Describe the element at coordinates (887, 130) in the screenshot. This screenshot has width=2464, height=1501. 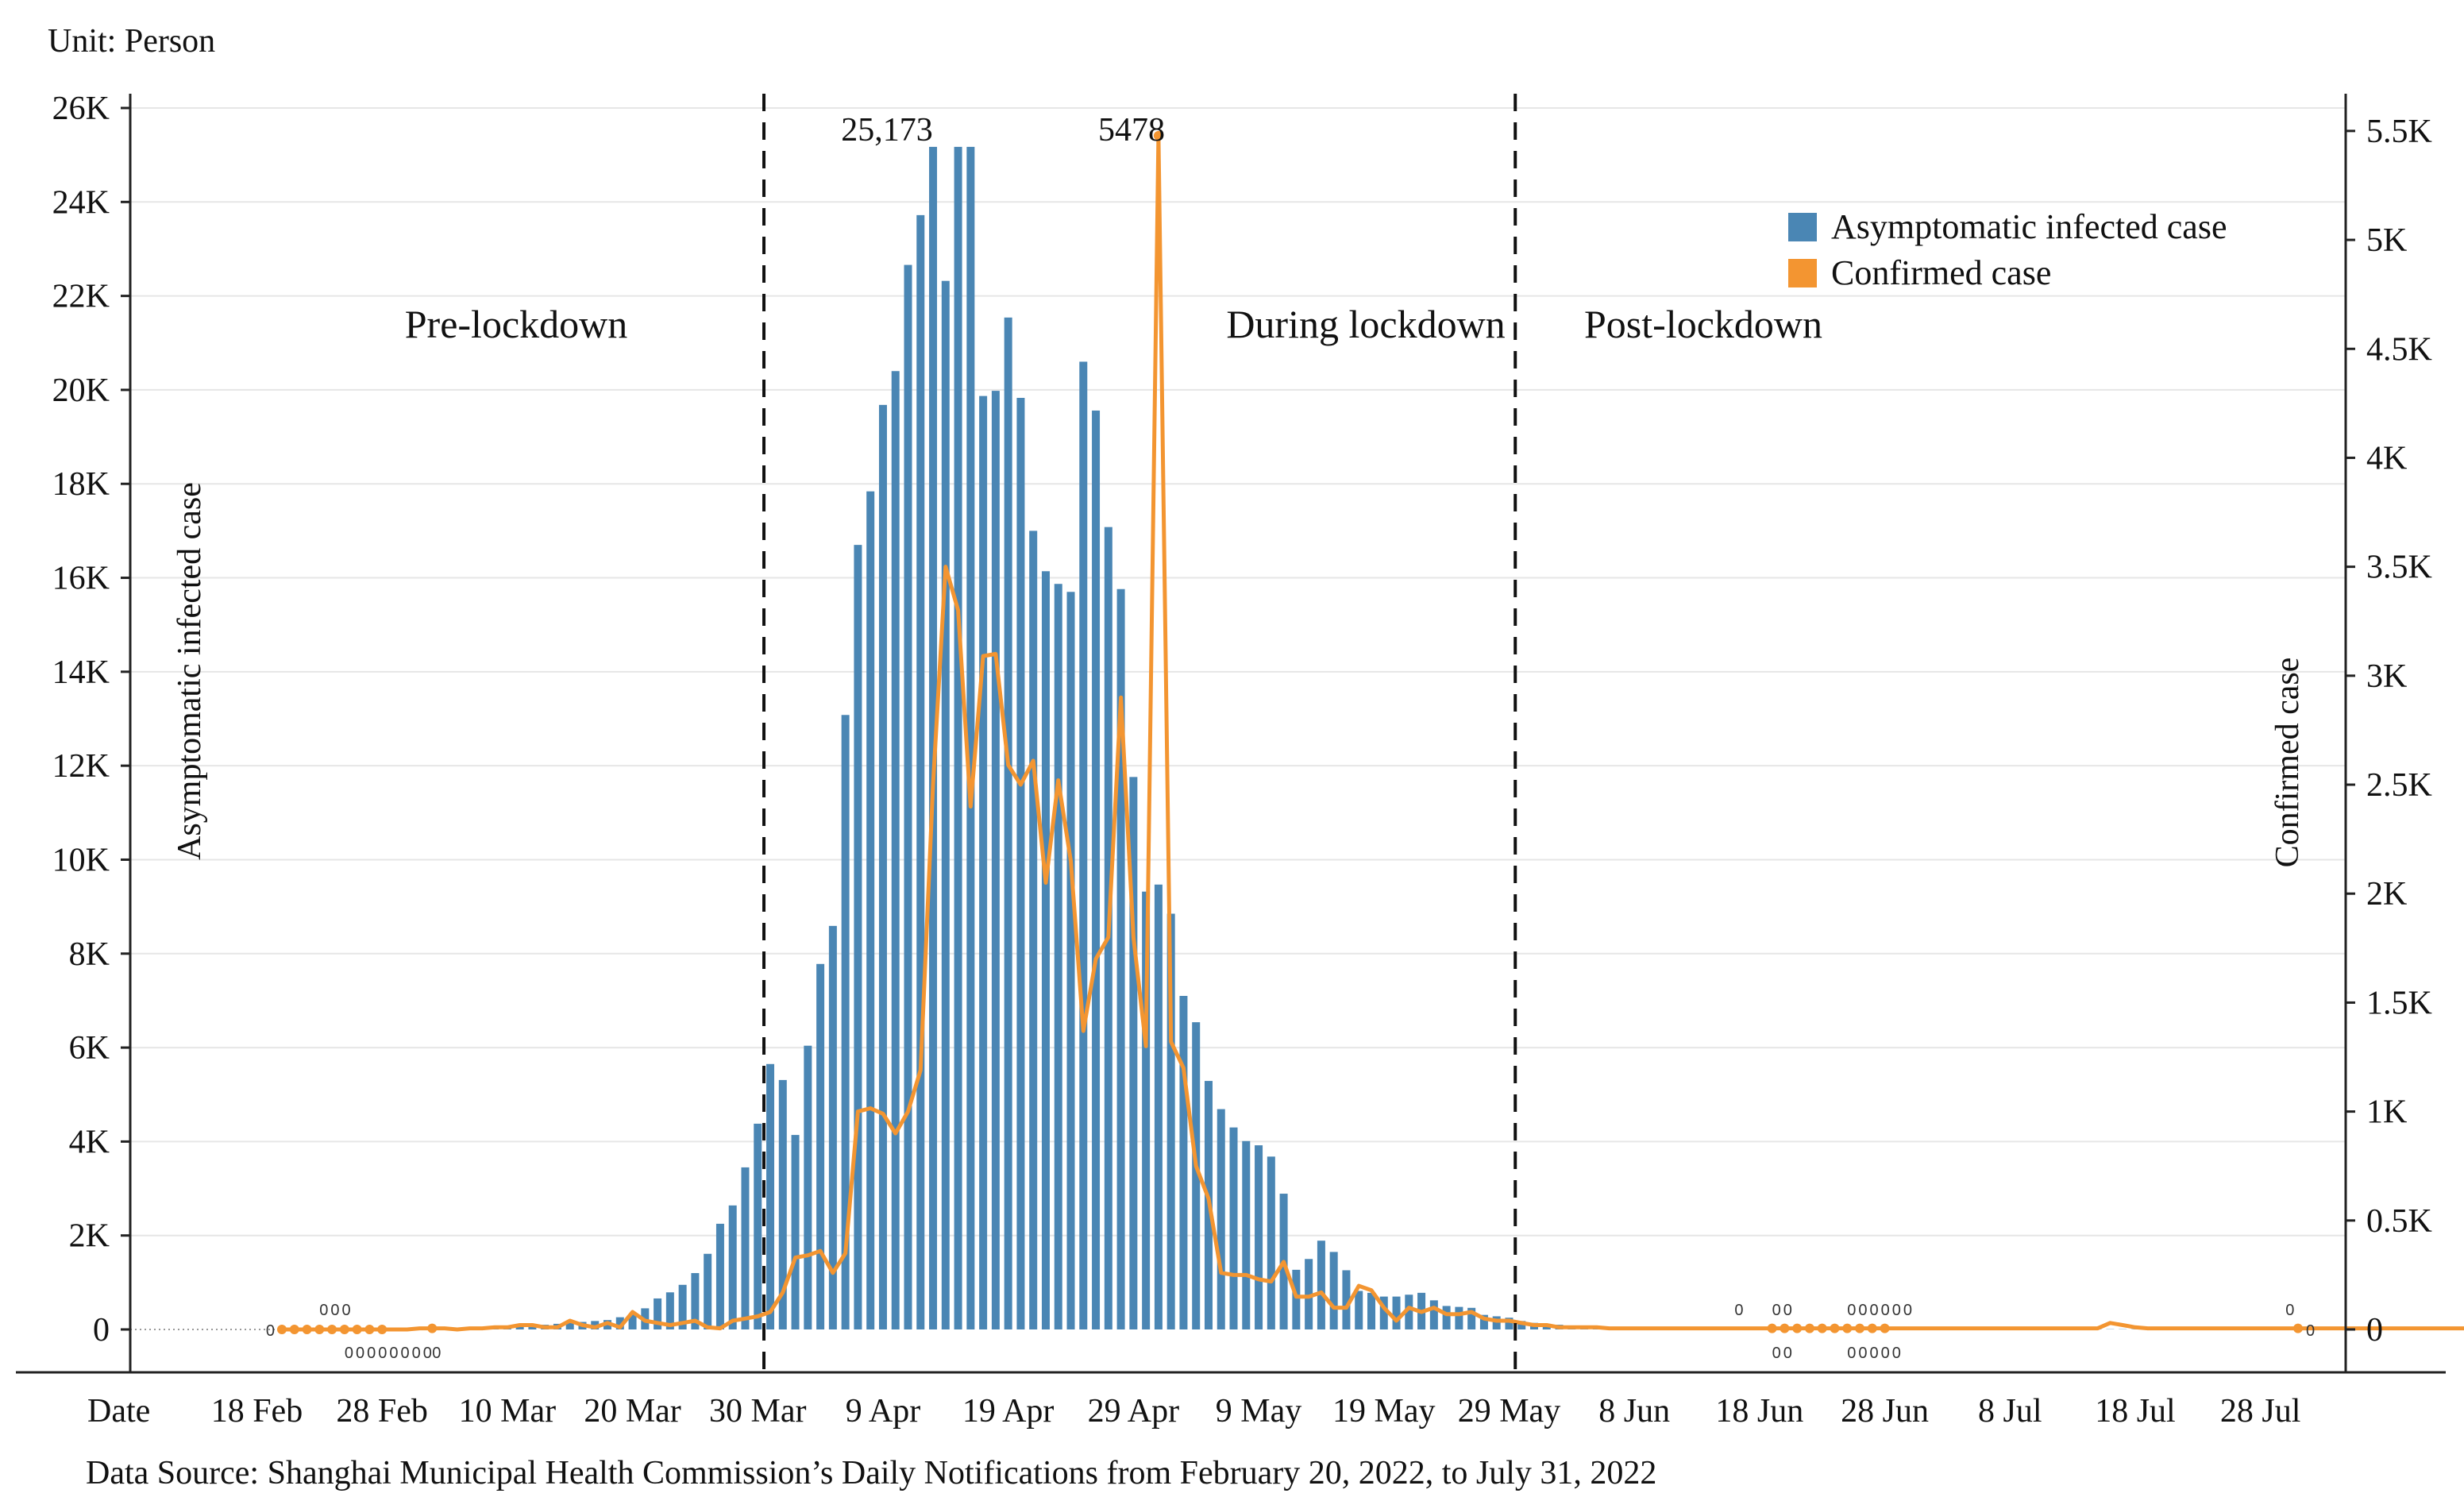
I see `peak-asymptomatic-label: 25,173` at that location.